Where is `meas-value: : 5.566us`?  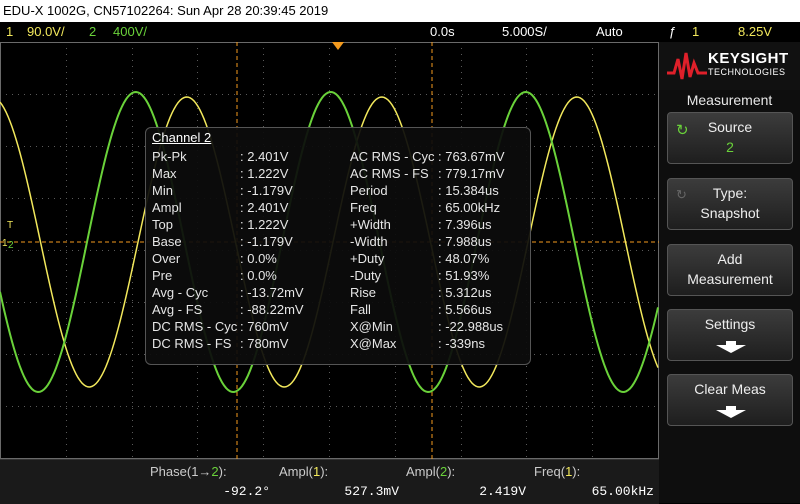 meas-value: : 5.566us is located at coordinates (465, 309).